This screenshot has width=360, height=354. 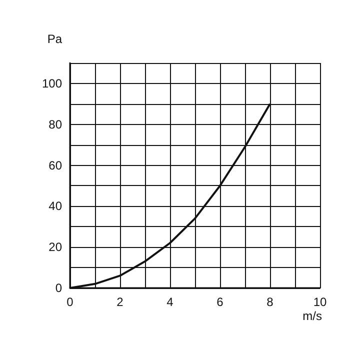 I want to click on y-tick-label: 0, so click(x=58, y=288).